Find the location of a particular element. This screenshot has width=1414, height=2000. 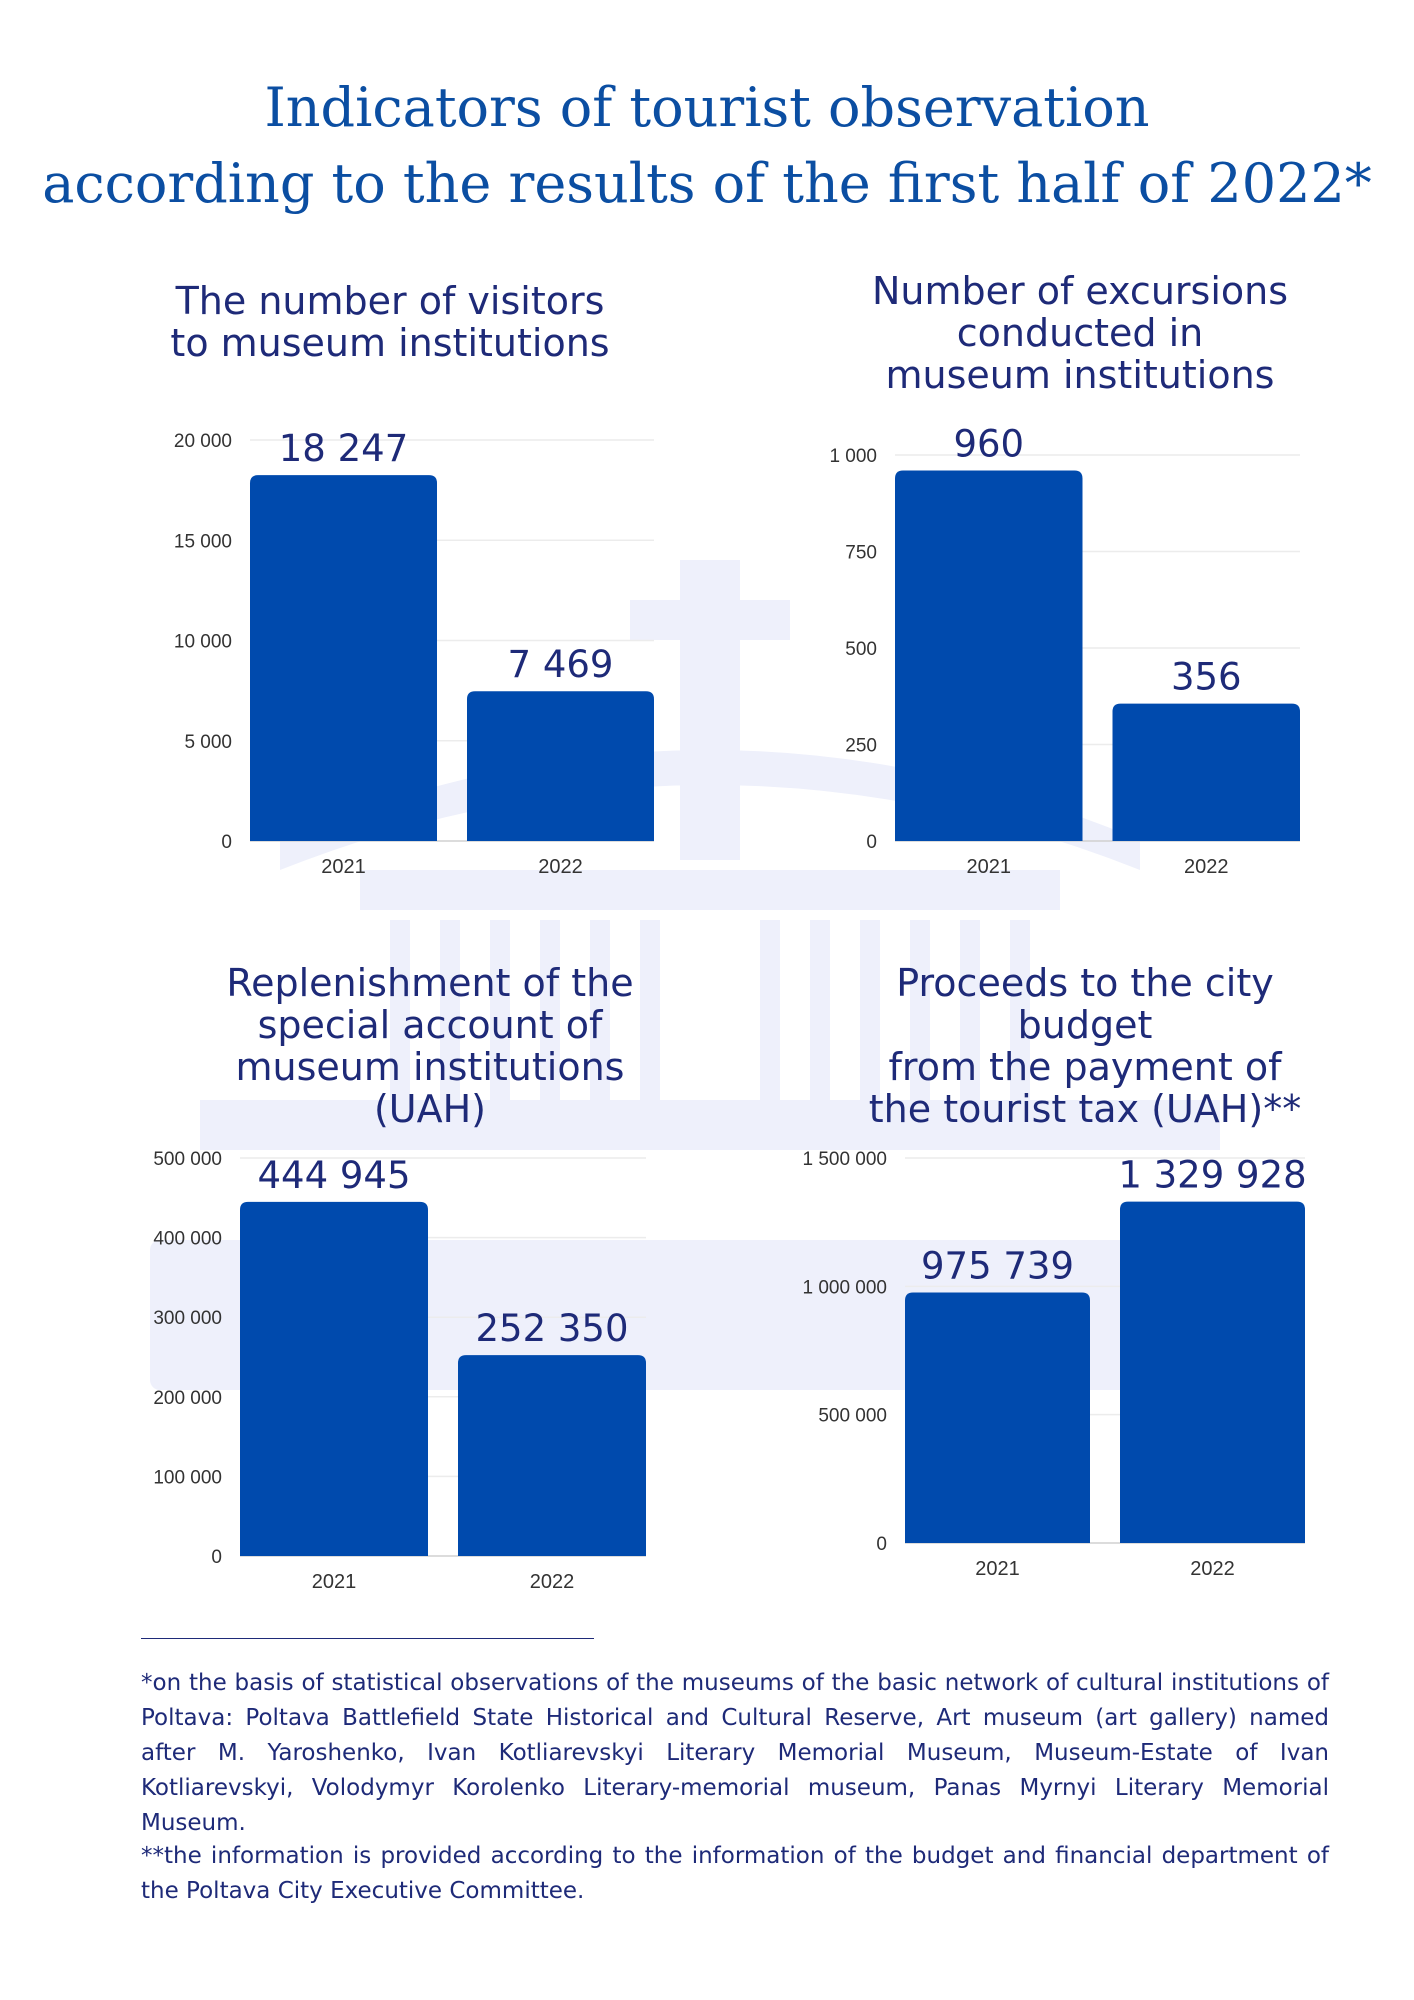

y-tick-label: 10 000 is located at coordinates (203, 642).